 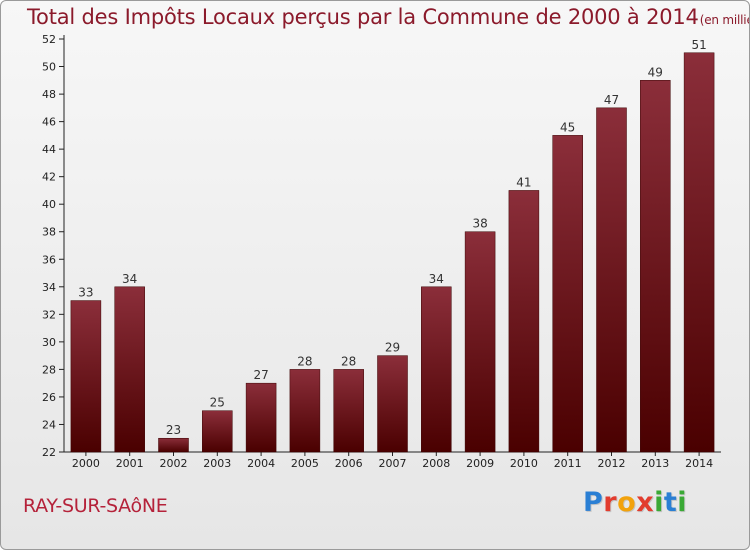 I want to click on x-tick-label: 2001, so click(x=130, y=463).